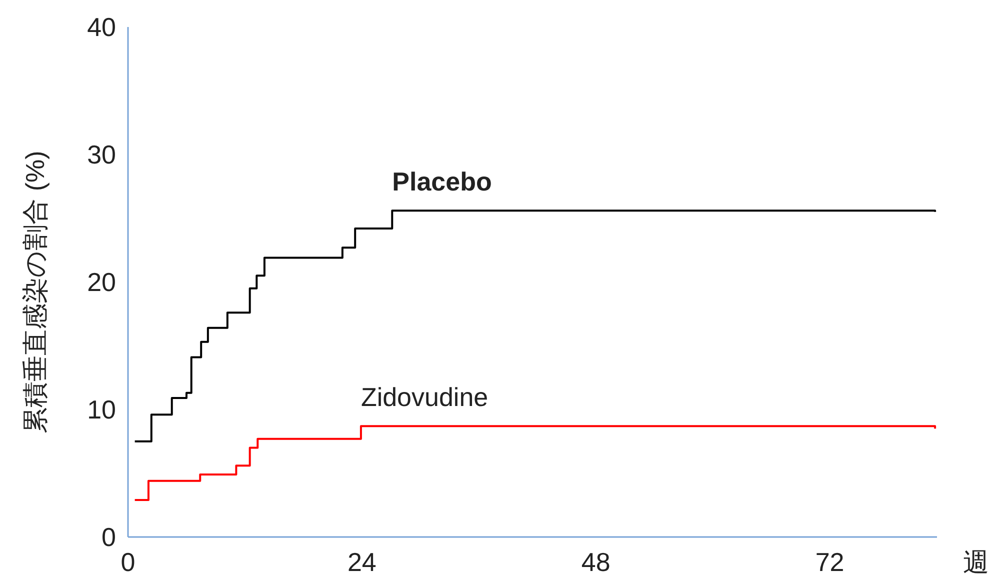  What do you see at coordinates (442, 181) in the screenshot?
I see `series-label: Placebo` at bounding box center [442, 181].